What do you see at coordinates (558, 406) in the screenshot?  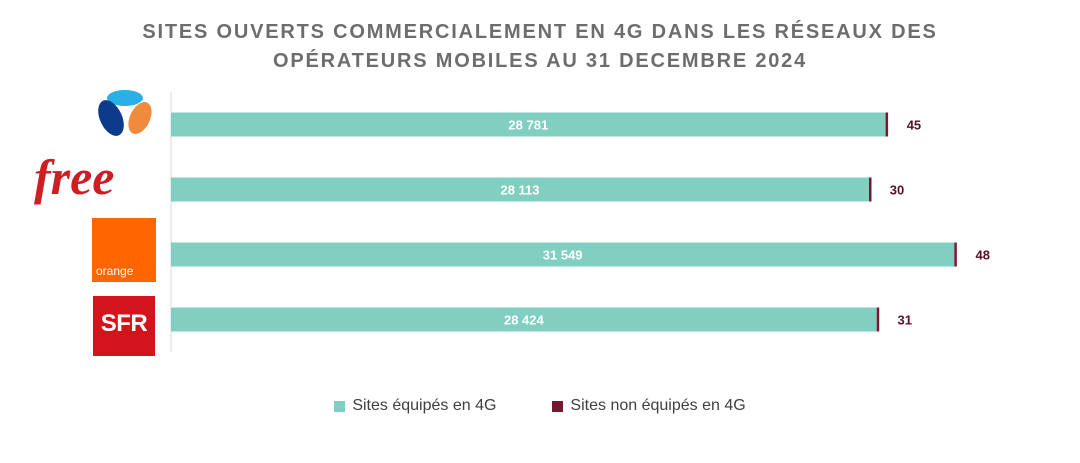 I see `legend-swatch-not-equipped` at bounding box center [558, 406].